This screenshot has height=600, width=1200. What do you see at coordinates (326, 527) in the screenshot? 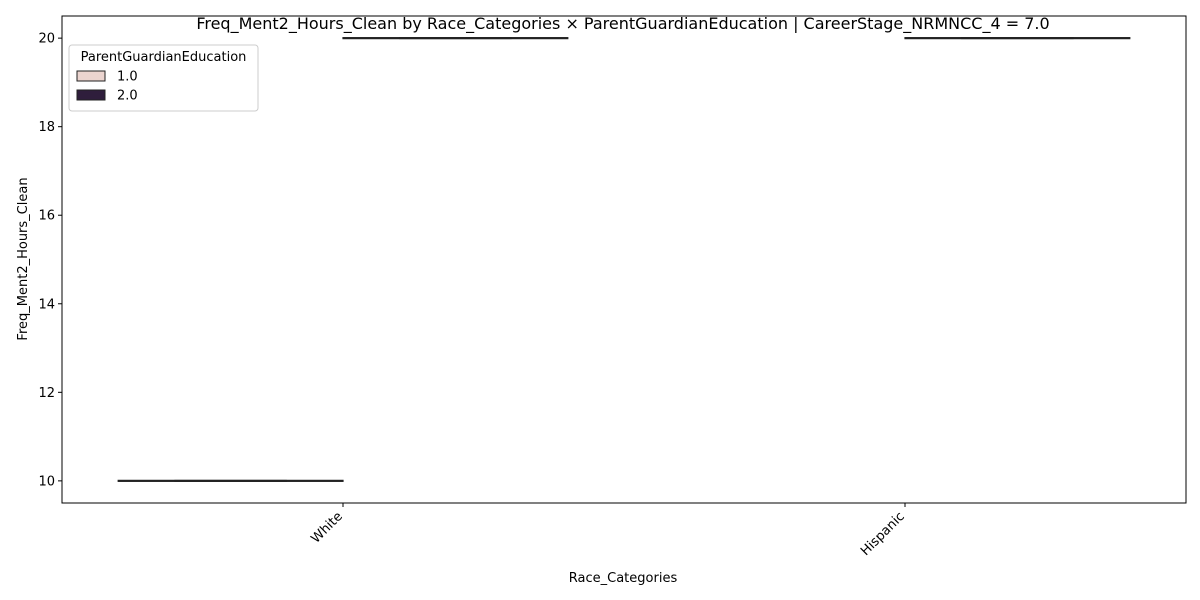
I see `x-tick-label-white: White` at bounding box center [326, 527].